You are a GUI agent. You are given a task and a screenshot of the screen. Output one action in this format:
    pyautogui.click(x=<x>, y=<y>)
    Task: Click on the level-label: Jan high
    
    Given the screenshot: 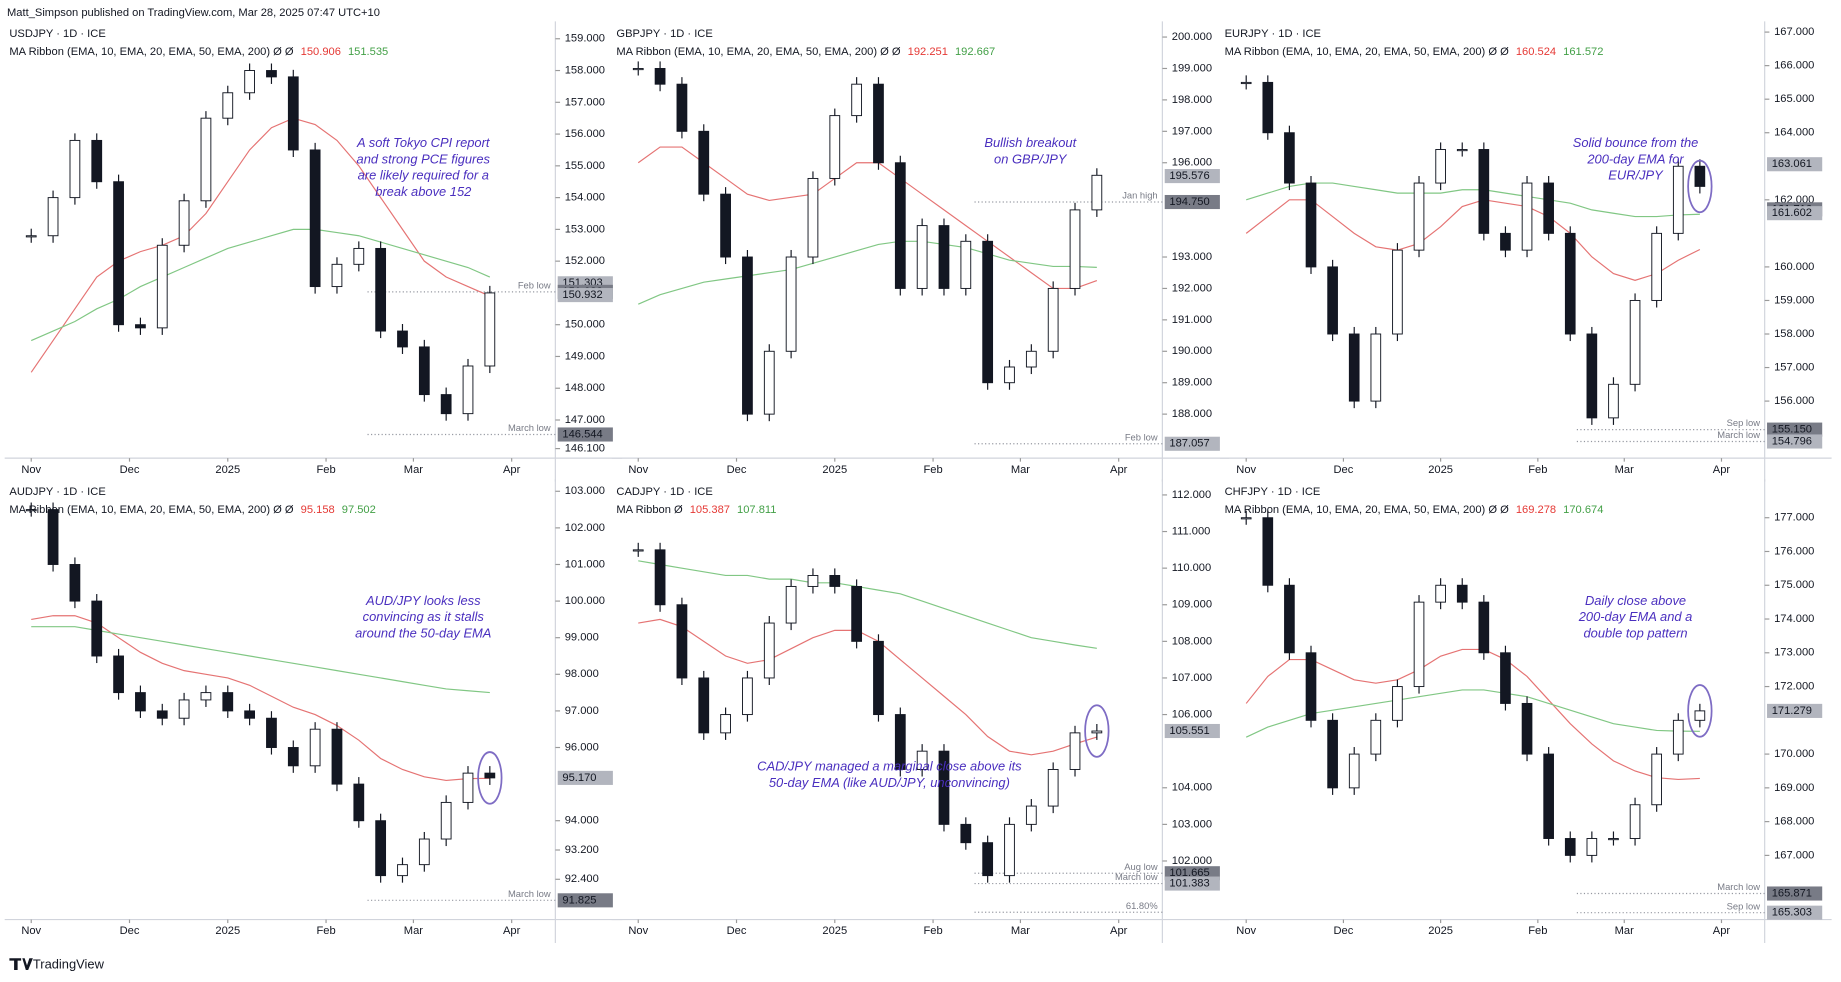 What is the action you would take?
    pyautogui.click(x=1139, y=195)
    